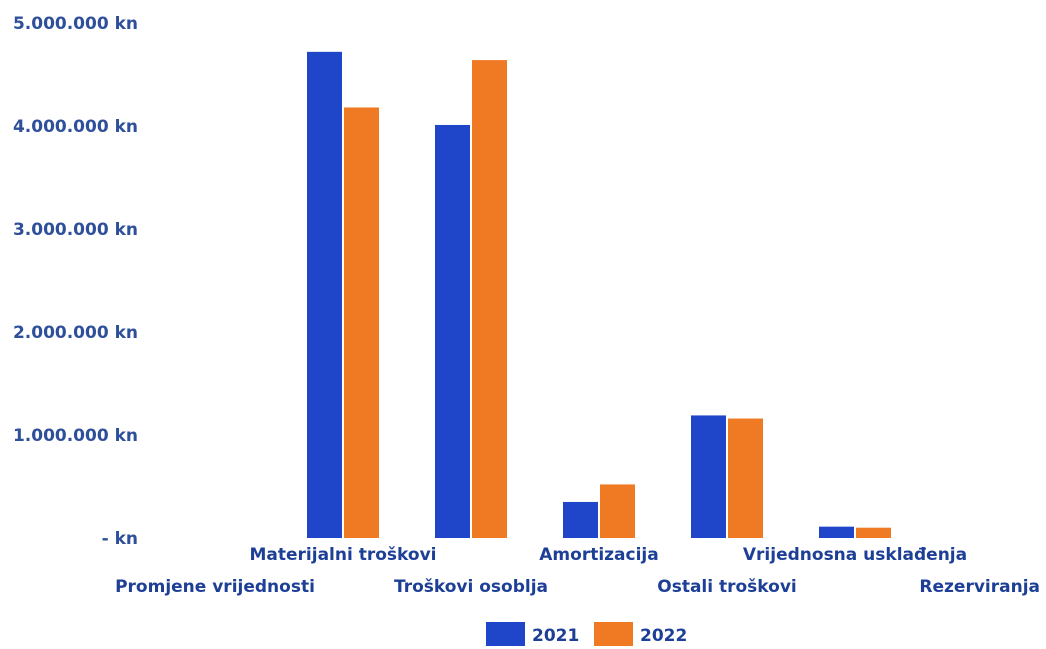  Describe the element at coordinates (613, 634) in the screenshot. I see `legend-swatch-2022` at that location.